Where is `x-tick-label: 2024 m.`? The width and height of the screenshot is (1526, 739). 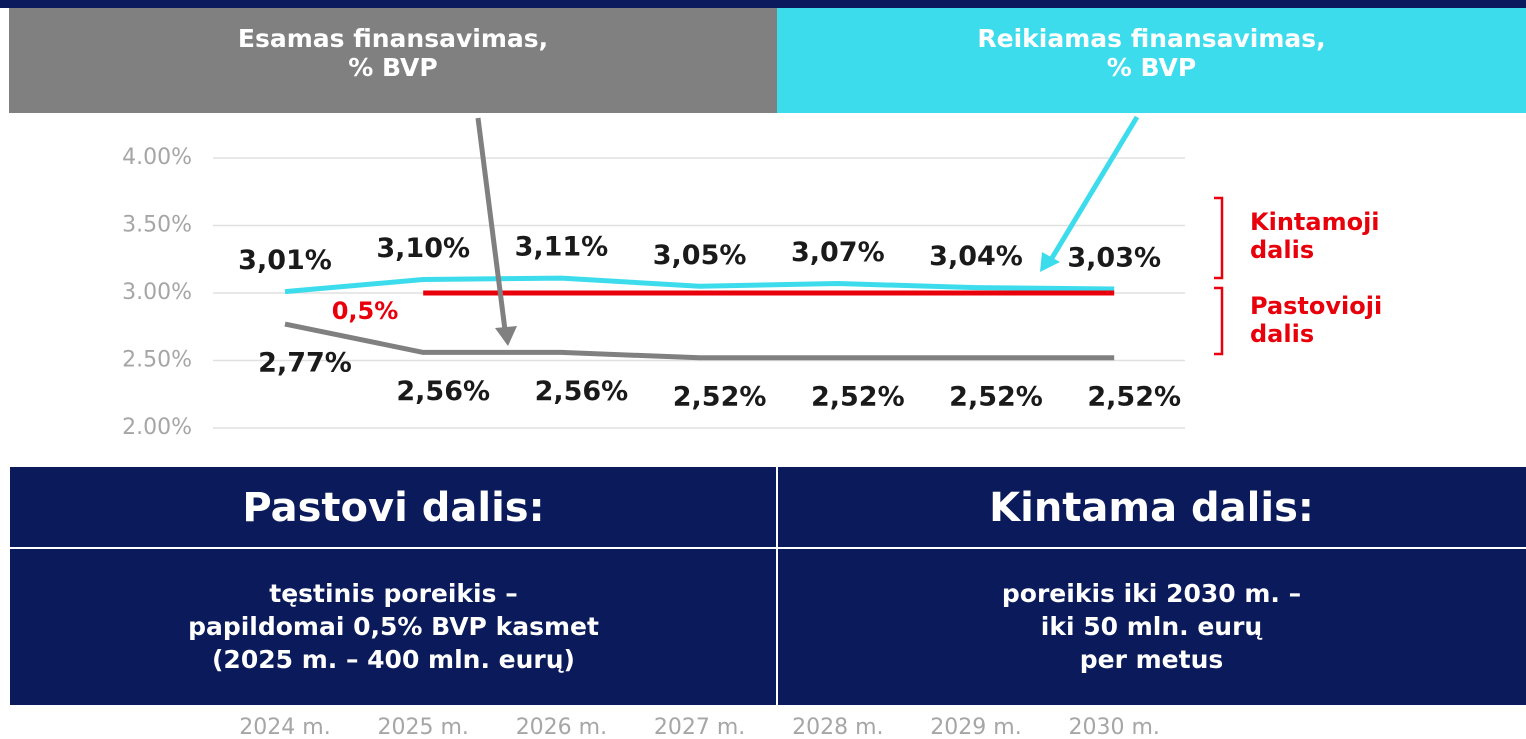 x-tick-label: 2024 m. is located at coordinates (284, 727).